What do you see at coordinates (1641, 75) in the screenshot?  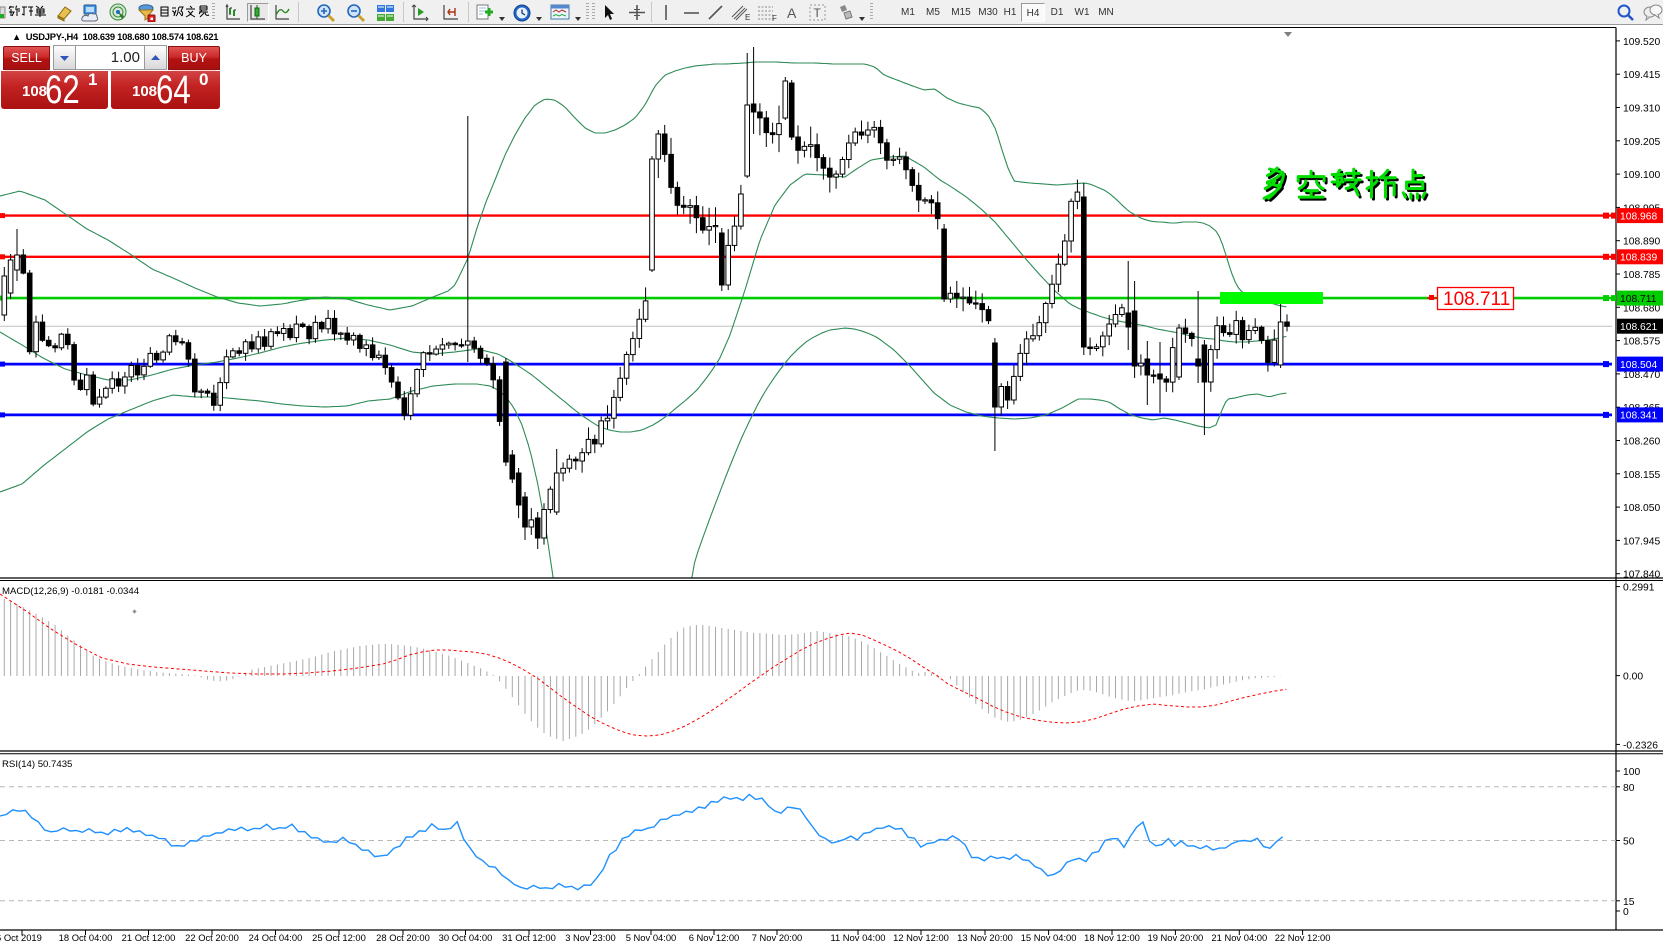 I see `svg-text: 109.415` at bounding box center [1641, 75].